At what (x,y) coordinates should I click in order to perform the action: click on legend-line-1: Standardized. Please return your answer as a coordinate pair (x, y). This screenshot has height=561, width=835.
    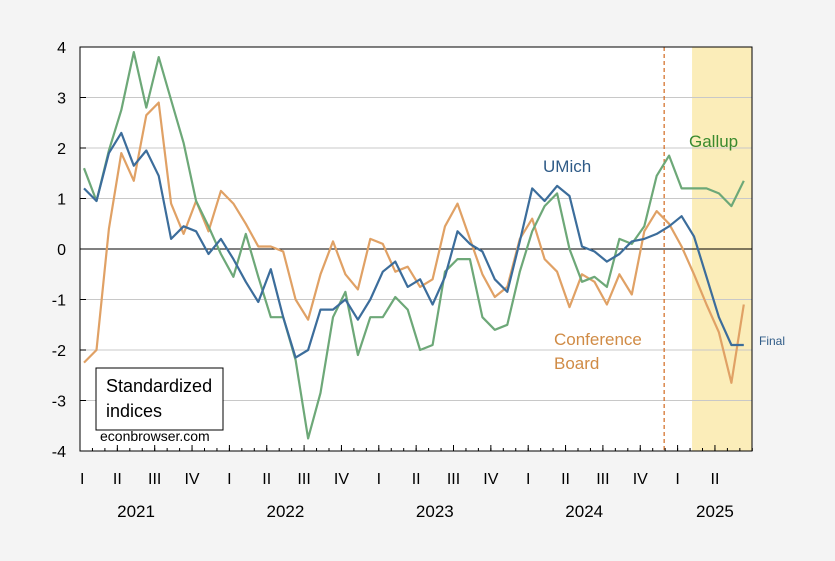
    Looking at the image, I should click on (159, 386).